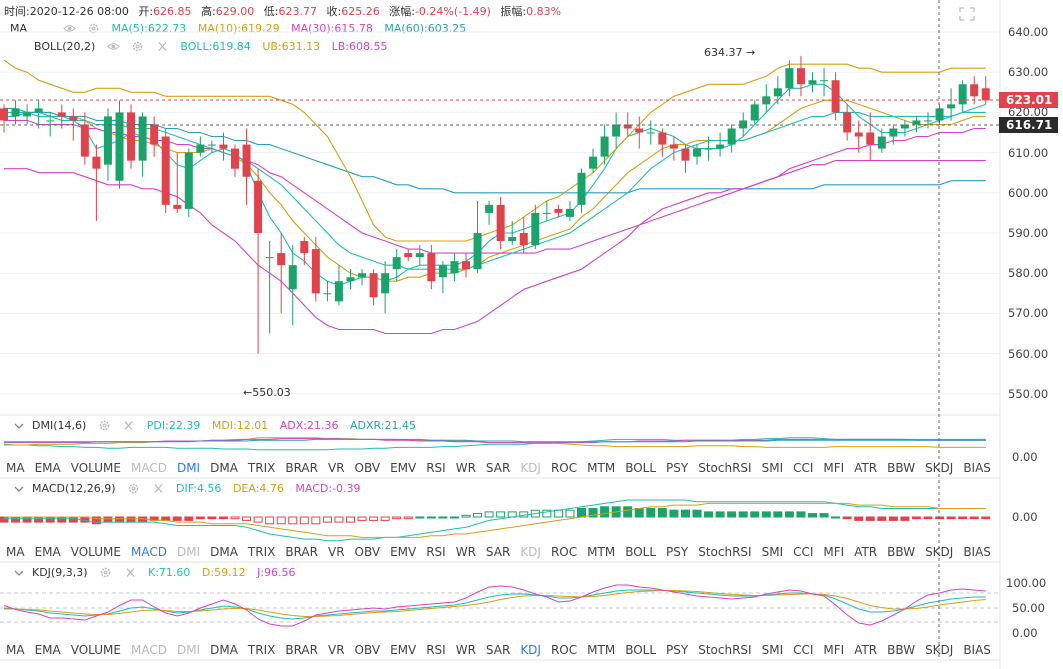 This screenshot has height=669, width=1063. Describe the element at coordinates (967, 14) in the screenshot. I see `fullscreen-icon` at that location.